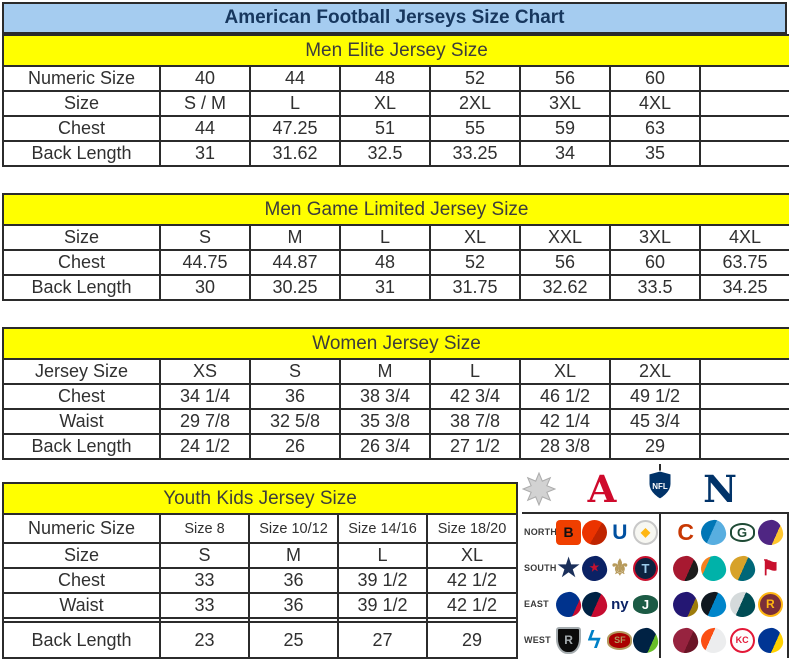 This screenshot has height=667, width=789. What do you see at coordinates (472, 605) in the screenshot?
I see `size-cell: 42 1/2` at bounding box center [472, 605].